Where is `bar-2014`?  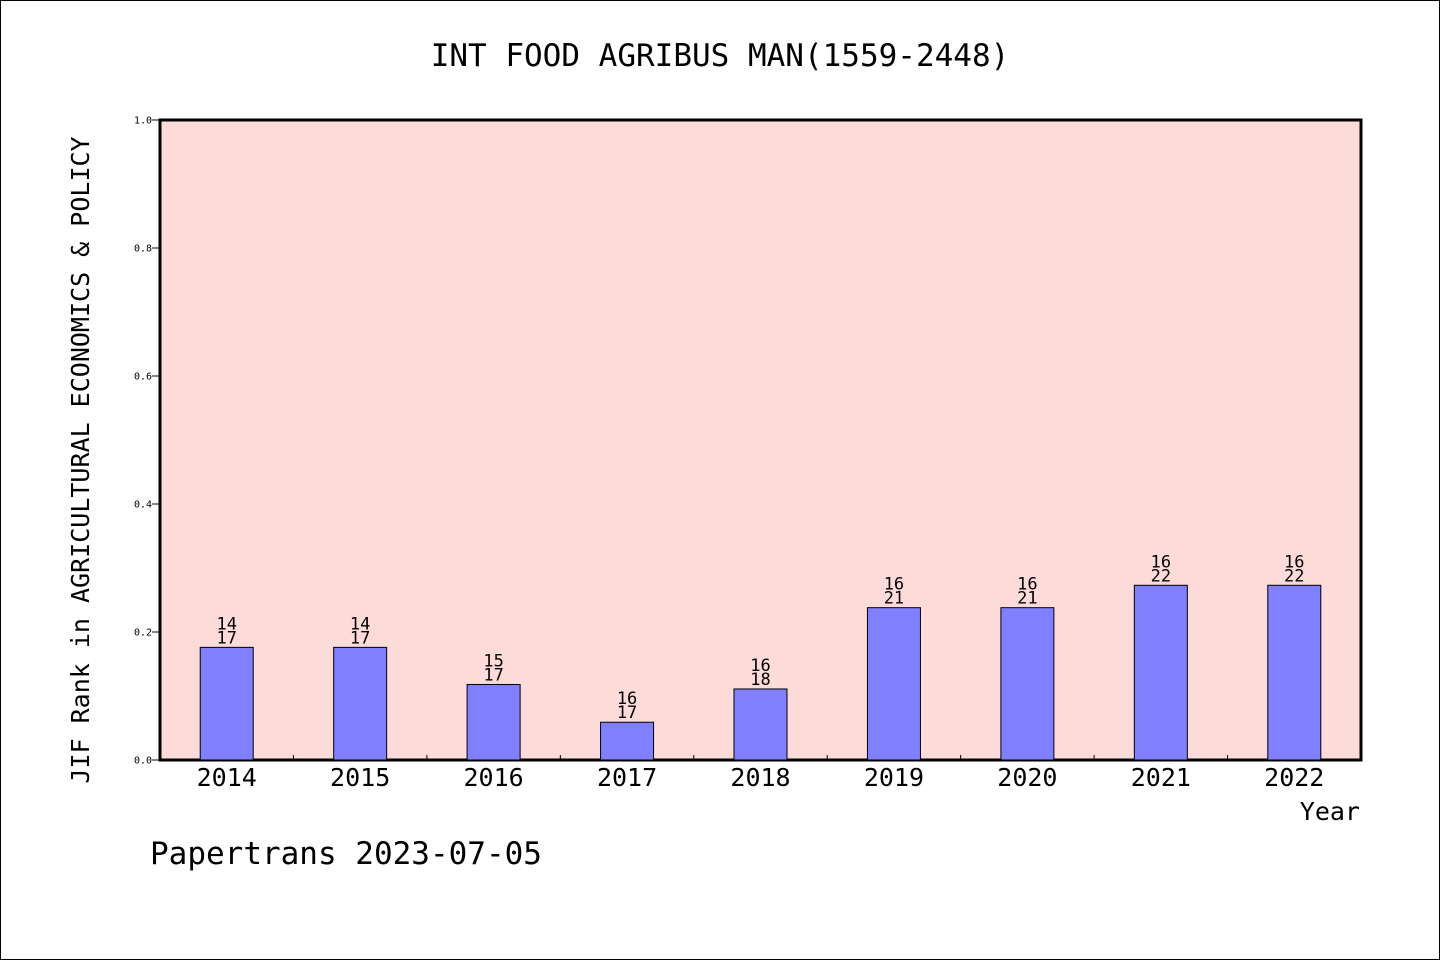
bar-2014 is located at coordinates (226, 703).